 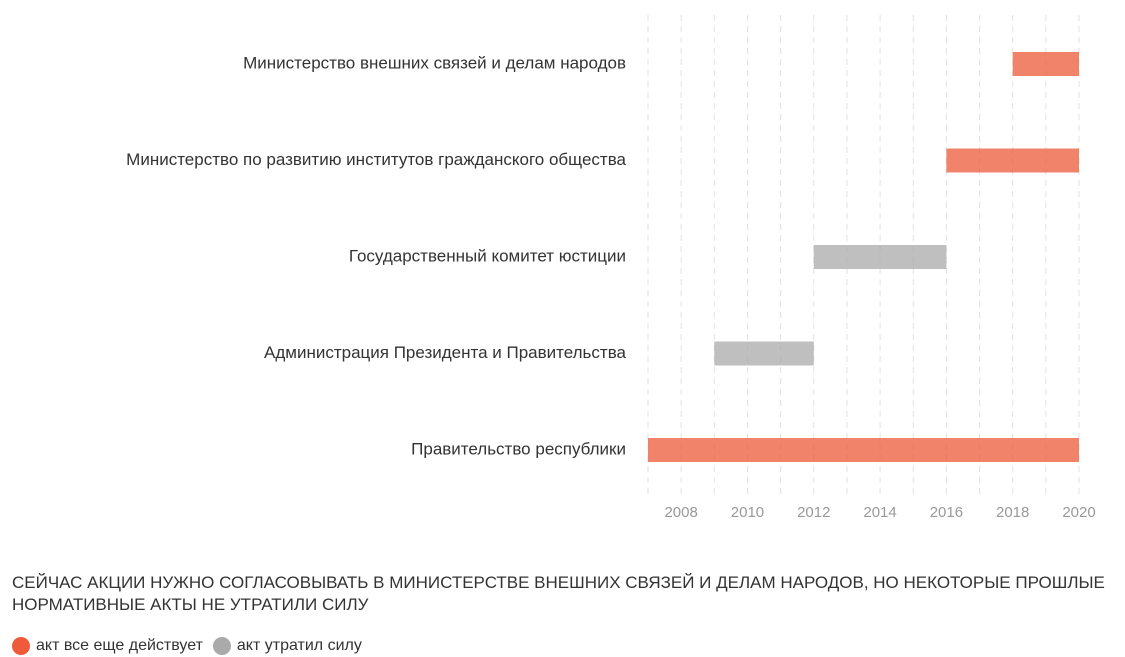 I want to click on x-tick-label: 2008, so click(x=680, y=512).